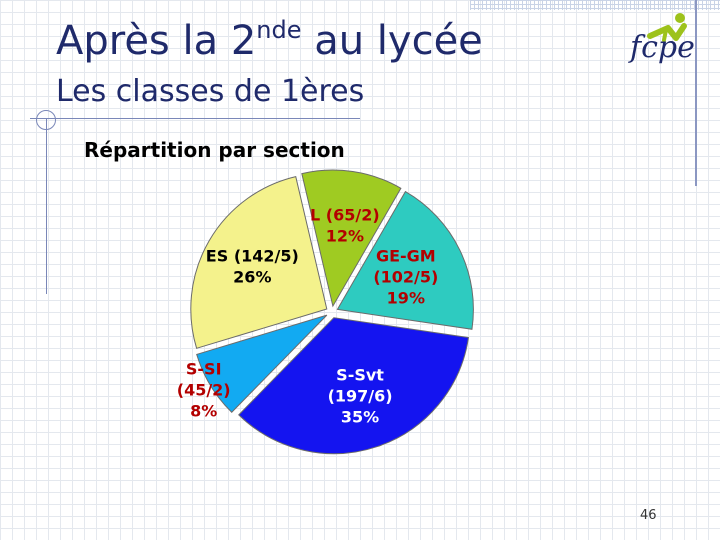 The image size is (720, 540). What do you see at coordinates (360, 395) in the screenshot?
I see `pie-slice-label-1: S-Svt (197/6) 35%` at bounding box center [360, 395].